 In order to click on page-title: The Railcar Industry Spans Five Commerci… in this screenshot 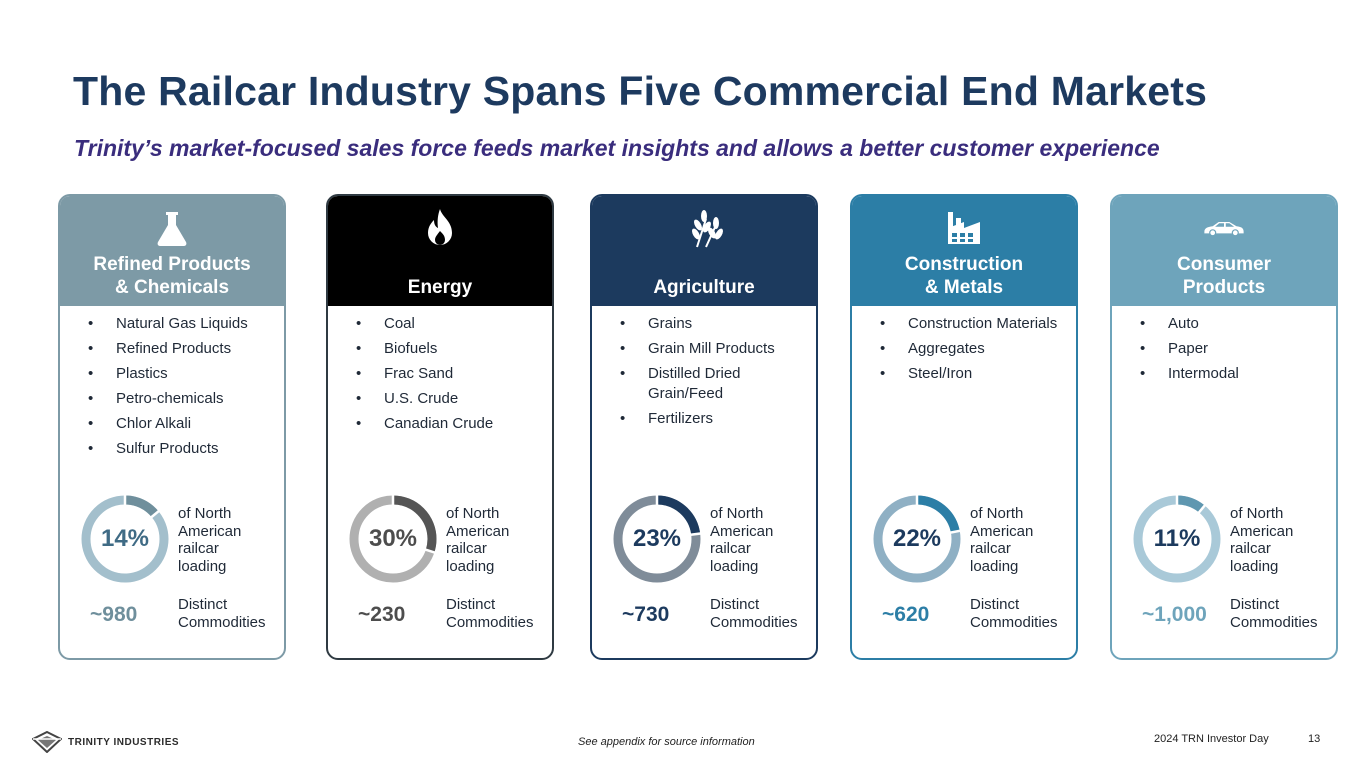, I will do `click(640, 91)`.